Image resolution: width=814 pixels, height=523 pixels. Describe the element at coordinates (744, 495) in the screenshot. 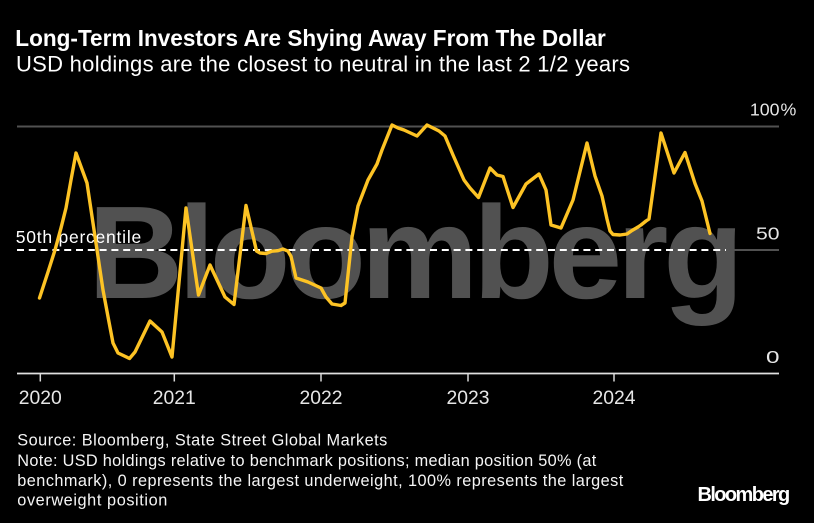

I see `svg-text: Bloomberg` at that location.